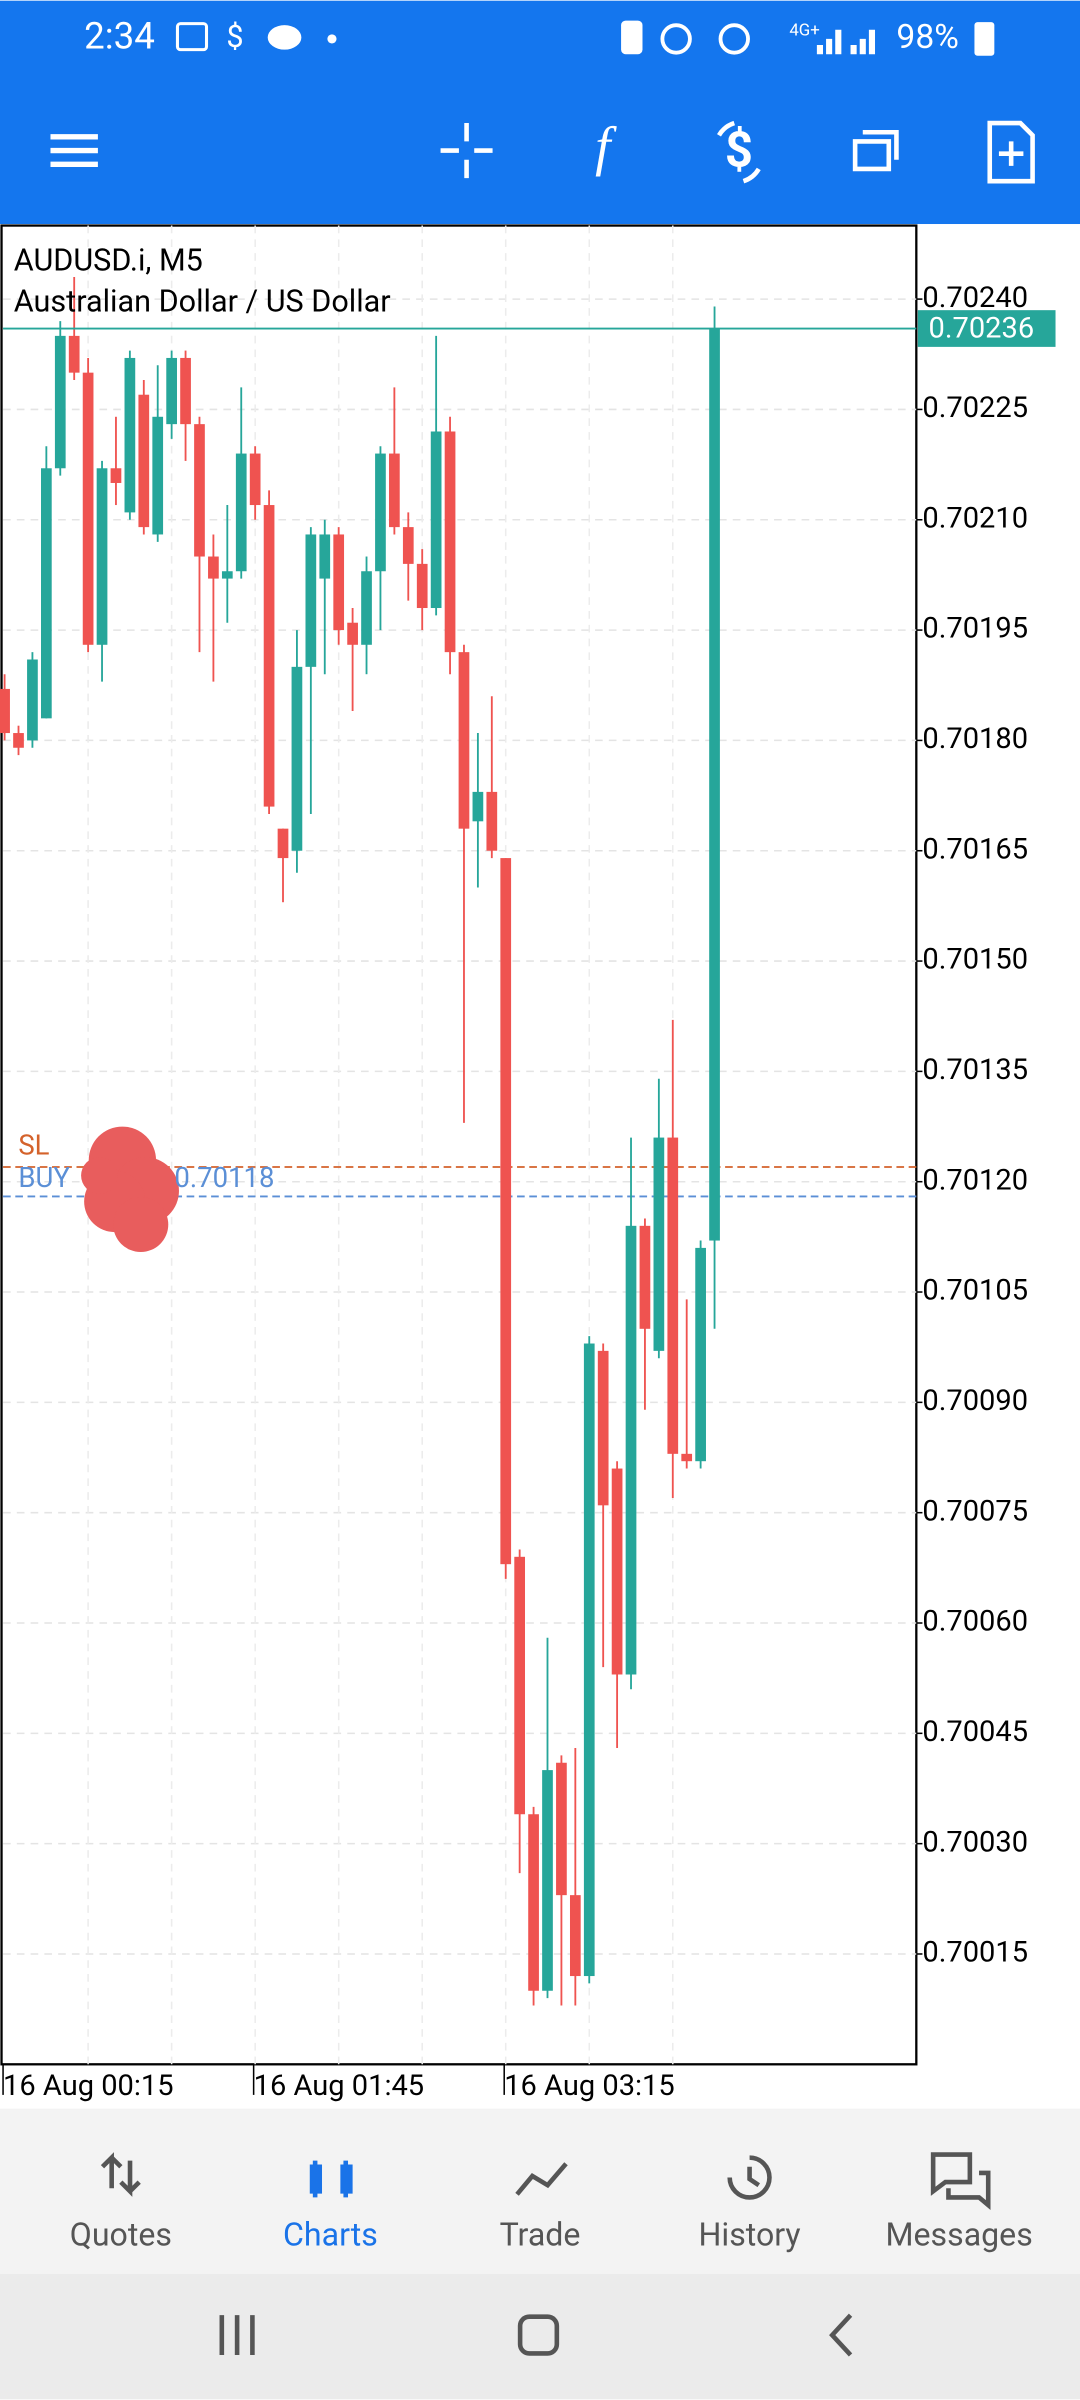  What do you see at coordinates (975, 960) in the screenshot?
I see `y-tick-label: 0.70150` at bounding box center [975, 960].